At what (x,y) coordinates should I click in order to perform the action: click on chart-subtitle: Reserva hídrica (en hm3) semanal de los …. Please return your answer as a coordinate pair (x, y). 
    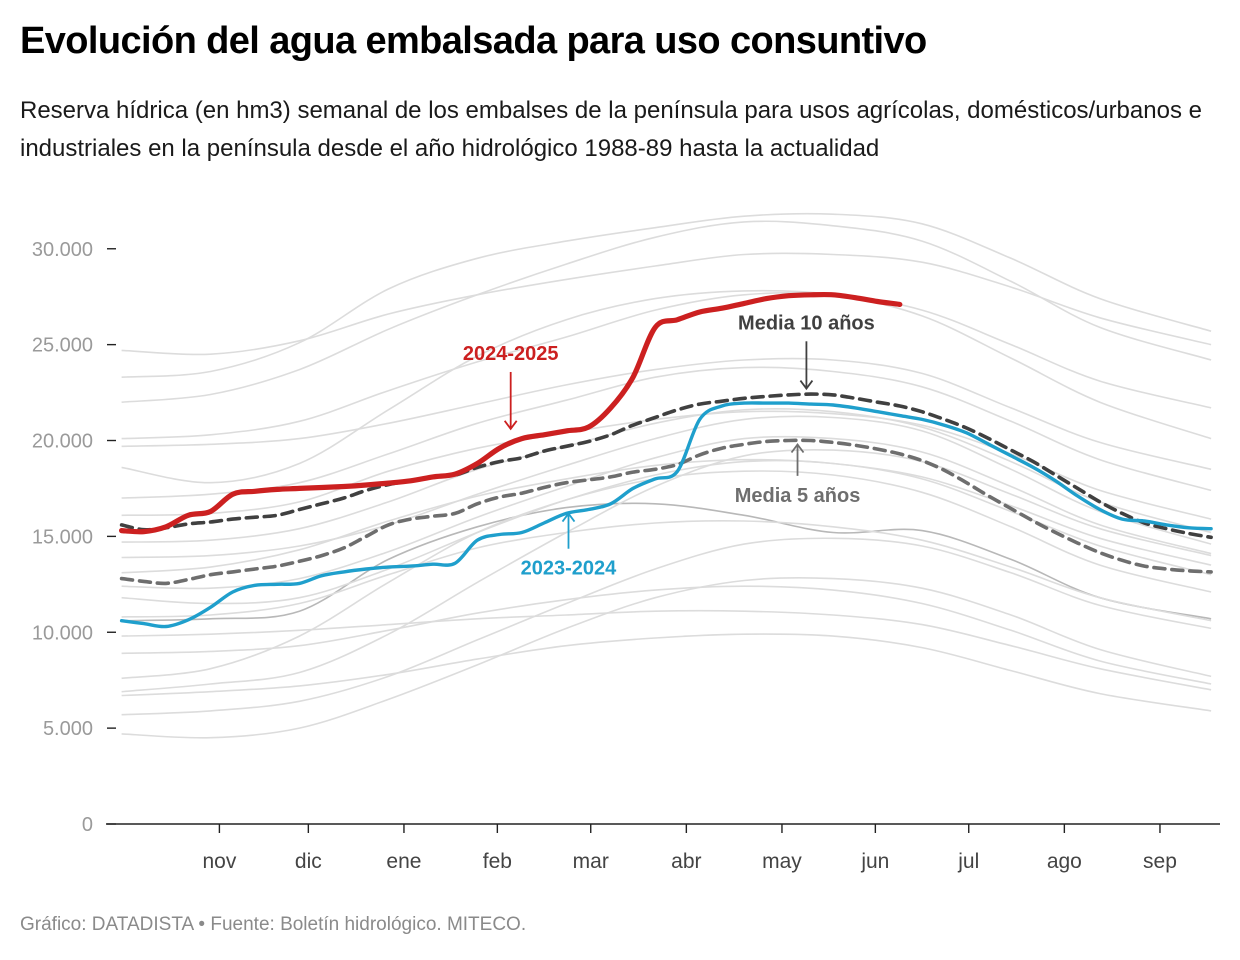
    Looking at the image, I should click on (611, 129).